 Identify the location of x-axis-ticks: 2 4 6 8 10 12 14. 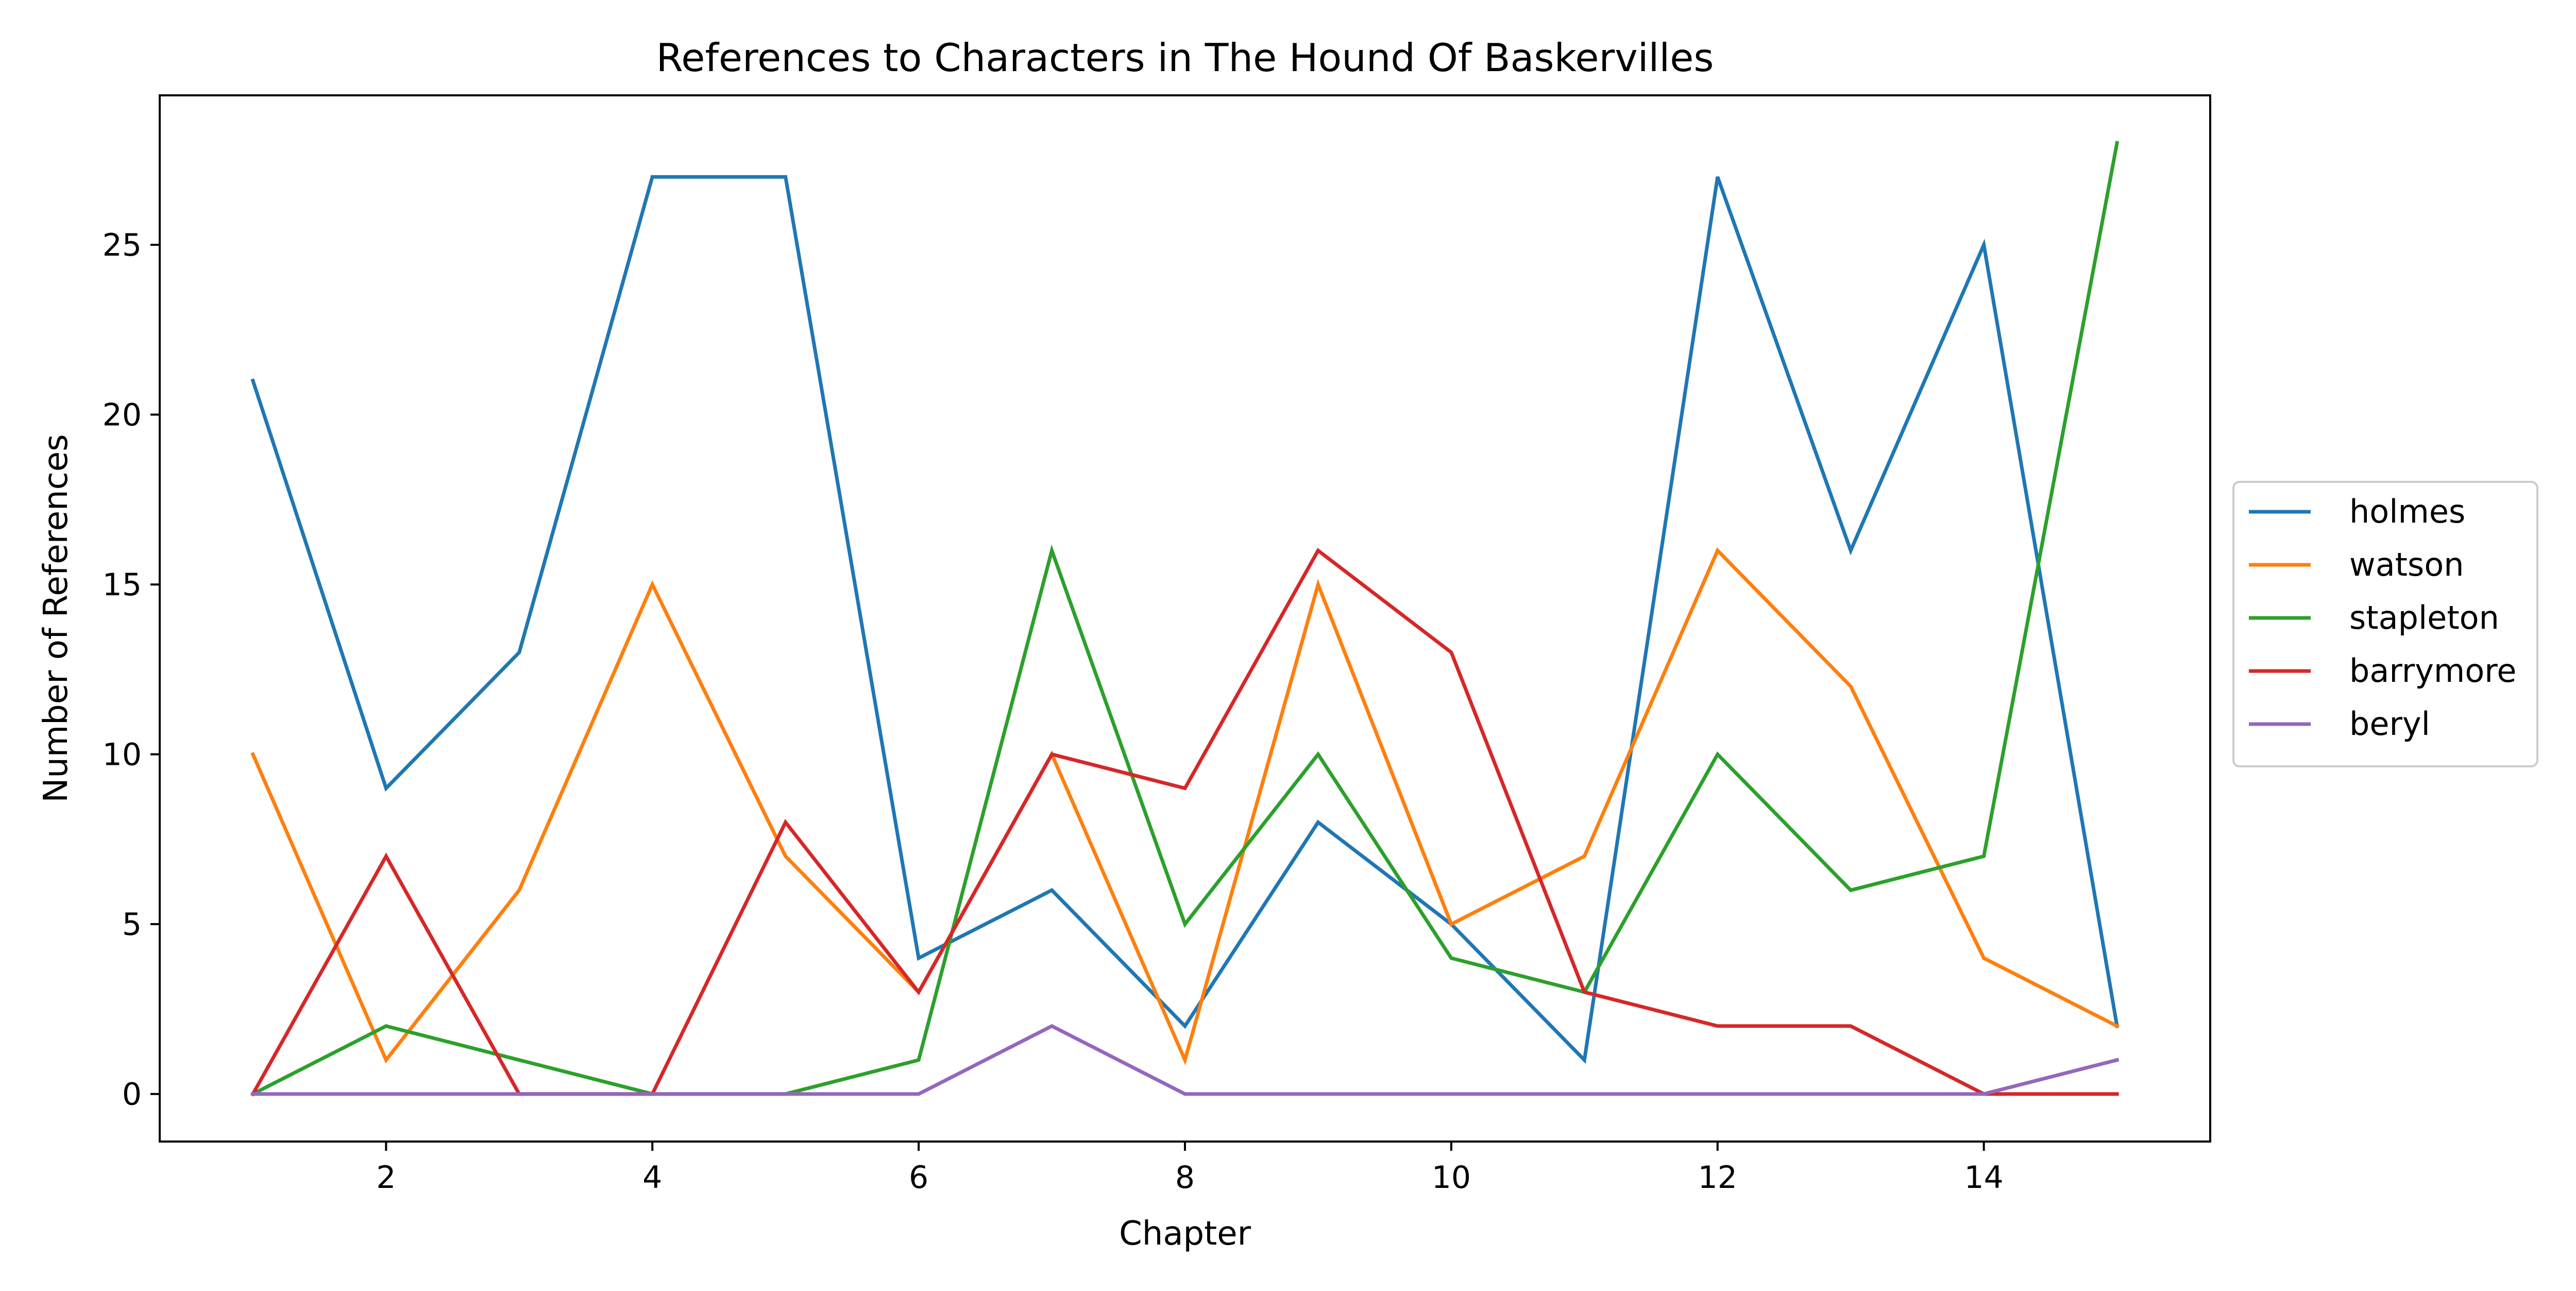
(1190, 1169).